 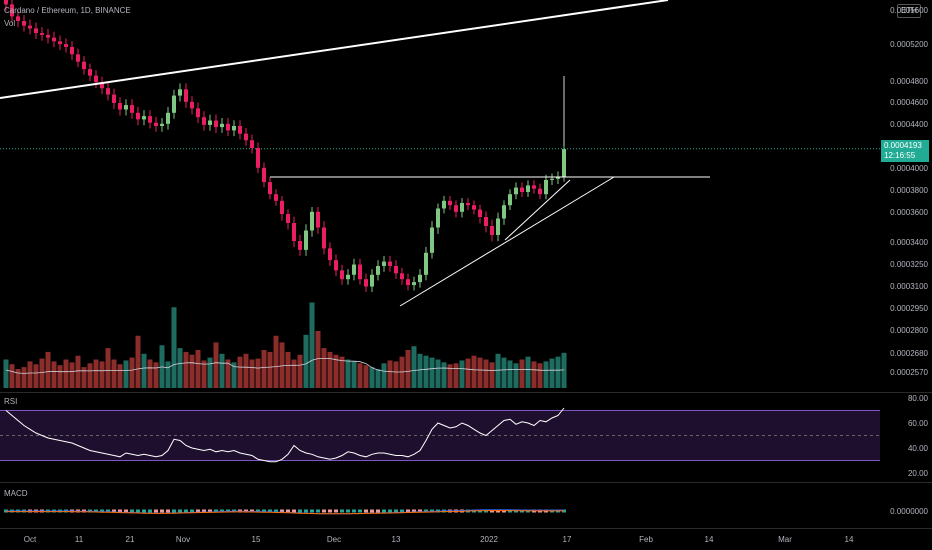 I want to click on price-tick: 0.0002570, so click(x=909, y=372).